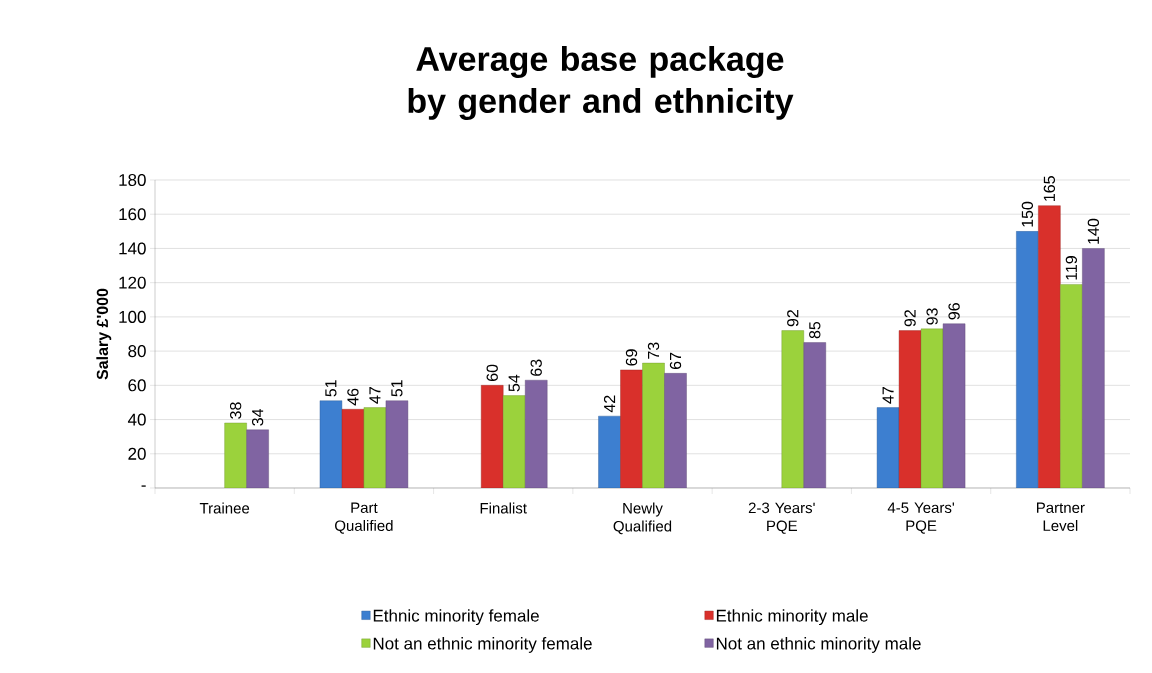 The image size is (1152, 673). I want to click on x-tick-label: 4-5 Years' PQE, so click(920, 518).